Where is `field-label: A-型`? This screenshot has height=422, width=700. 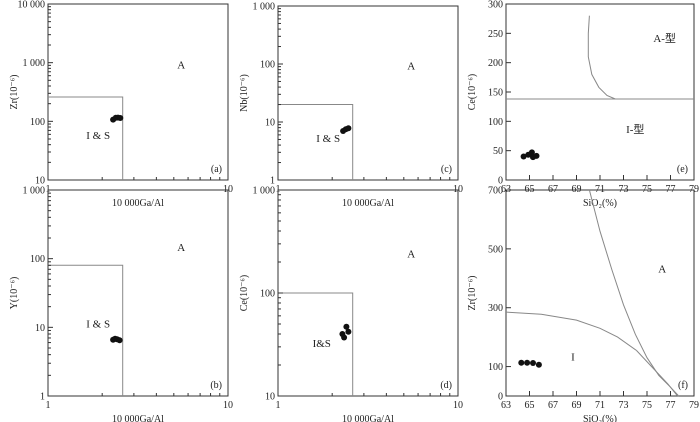
field-label: A-型 is located at coordinates (664, 38).